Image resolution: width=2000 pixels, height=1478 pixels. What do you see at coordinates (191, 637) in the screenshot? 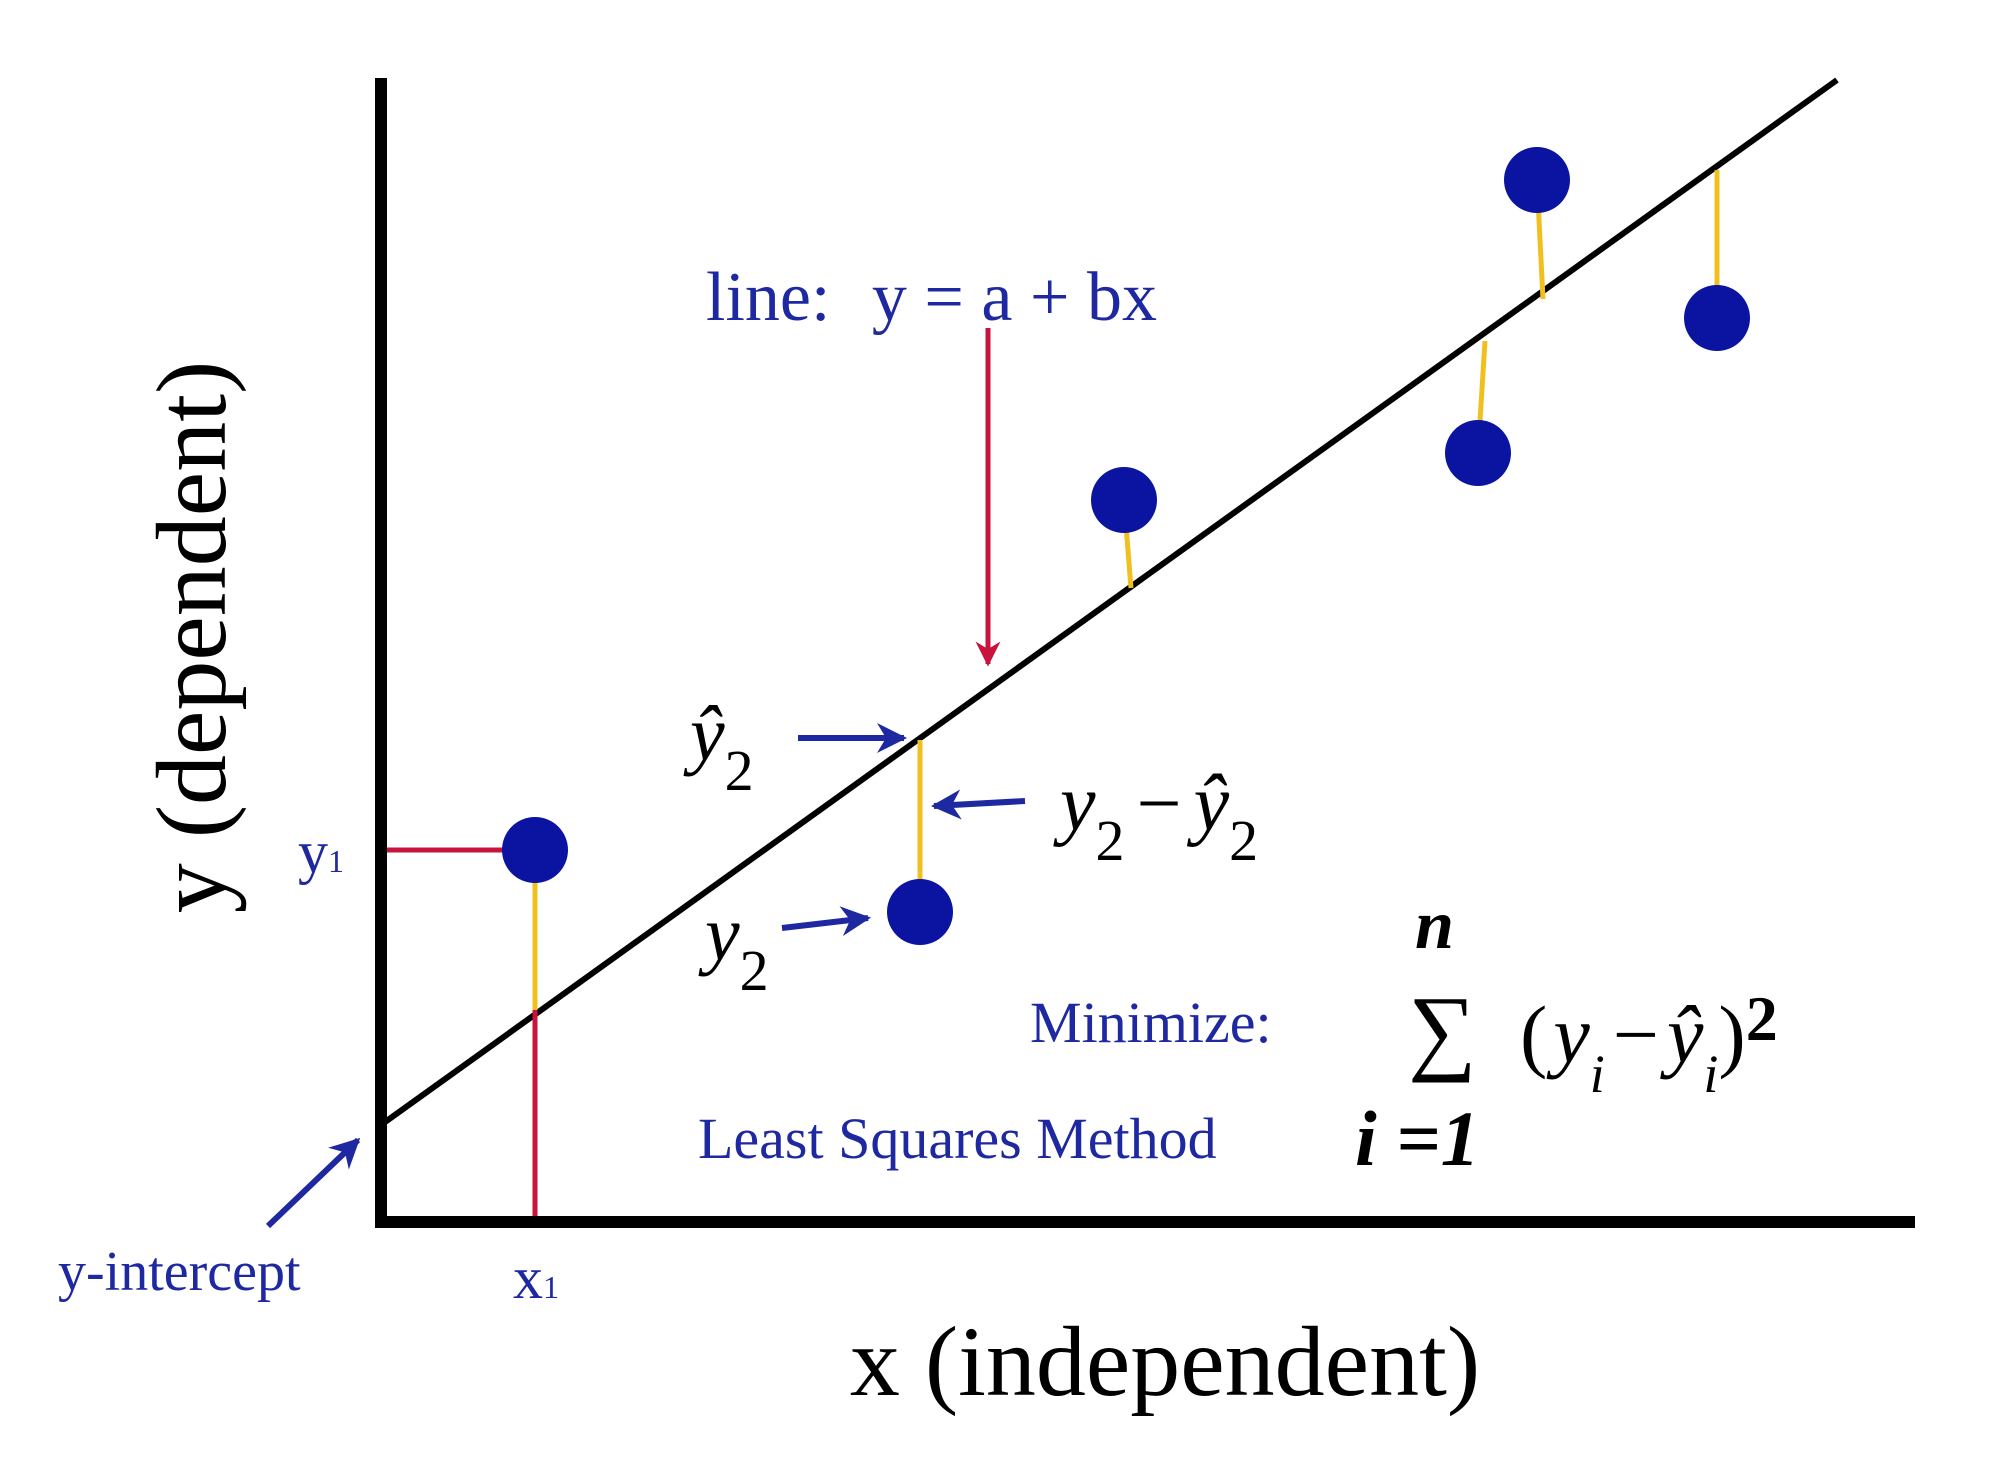
I see `y-axis-label: y (dependent)` at bounding box center [191, 637].